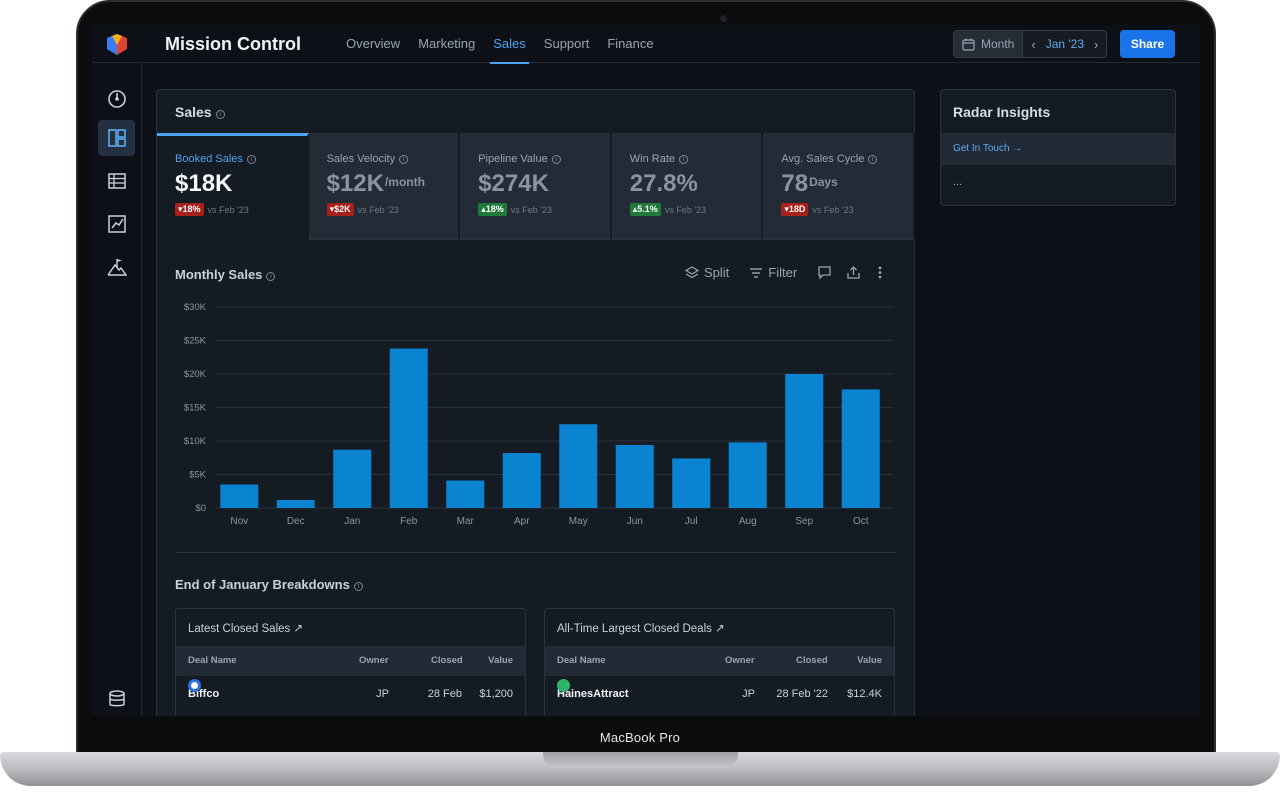 The image size is (1280, 800). Describe the element at coordinates (635, 521) in the screenshot. I see `x-tick-label: Jun` at that location.